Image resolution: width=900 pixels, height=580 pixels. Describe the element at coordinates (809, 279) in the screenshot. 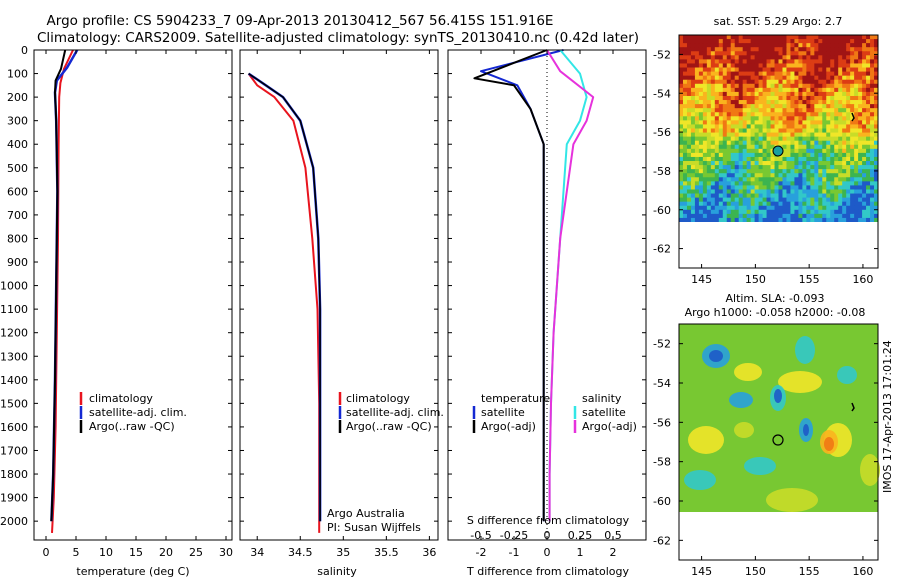

I see `lon-tick-label: 155` at that location.